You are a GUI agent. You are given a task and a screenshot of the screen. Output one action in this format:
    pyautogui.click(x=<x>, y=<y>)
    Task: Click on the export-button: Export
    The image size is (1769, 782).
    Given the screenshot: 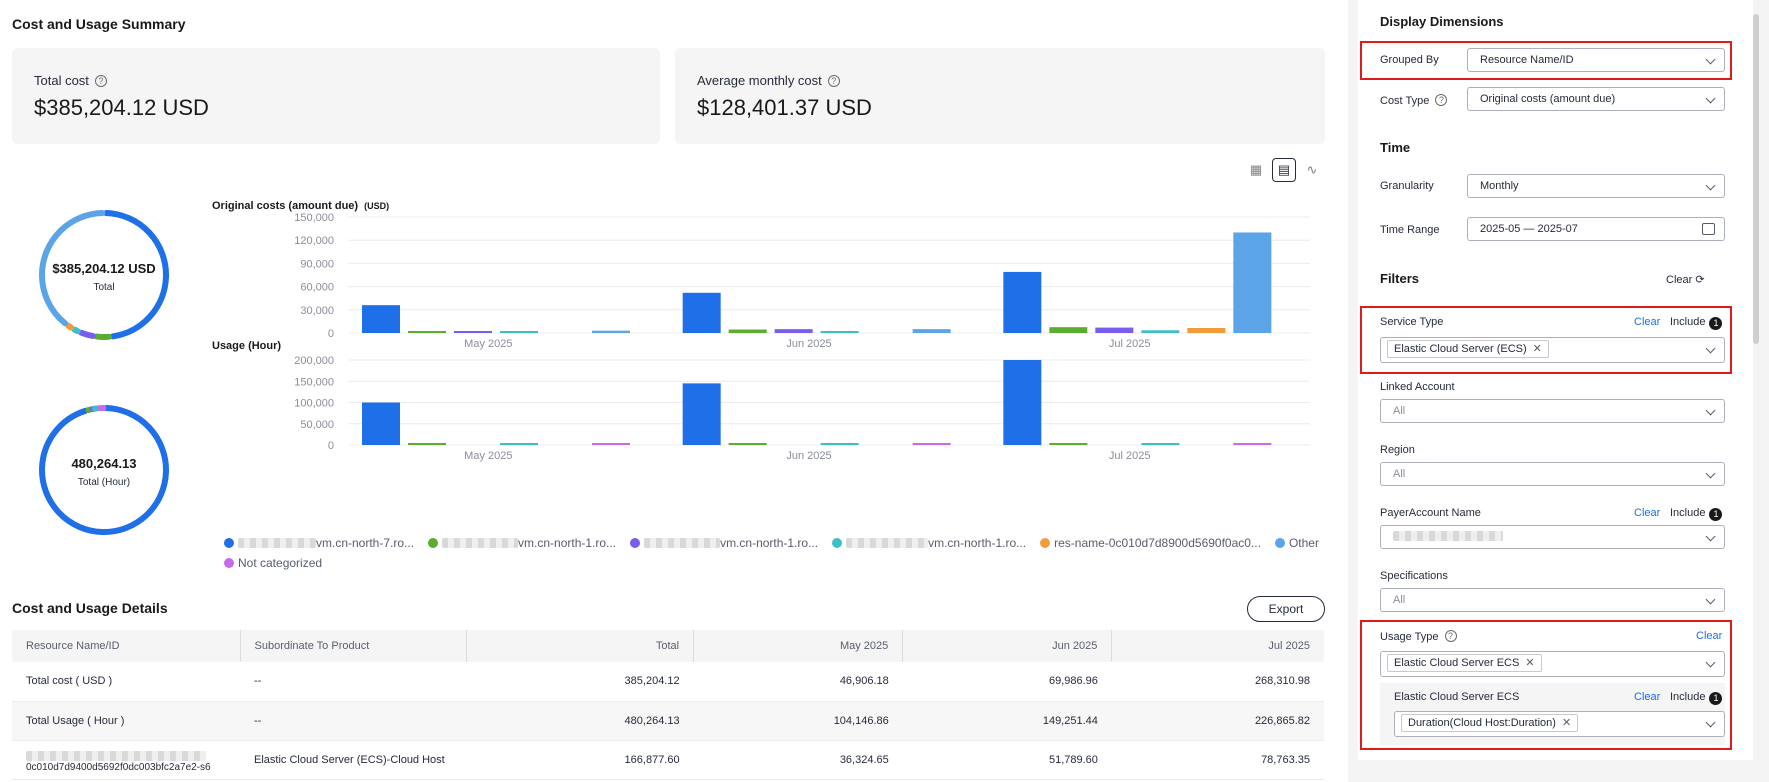 What is the action you would take?
    pyautogui.click(x=1286, y=609)
    